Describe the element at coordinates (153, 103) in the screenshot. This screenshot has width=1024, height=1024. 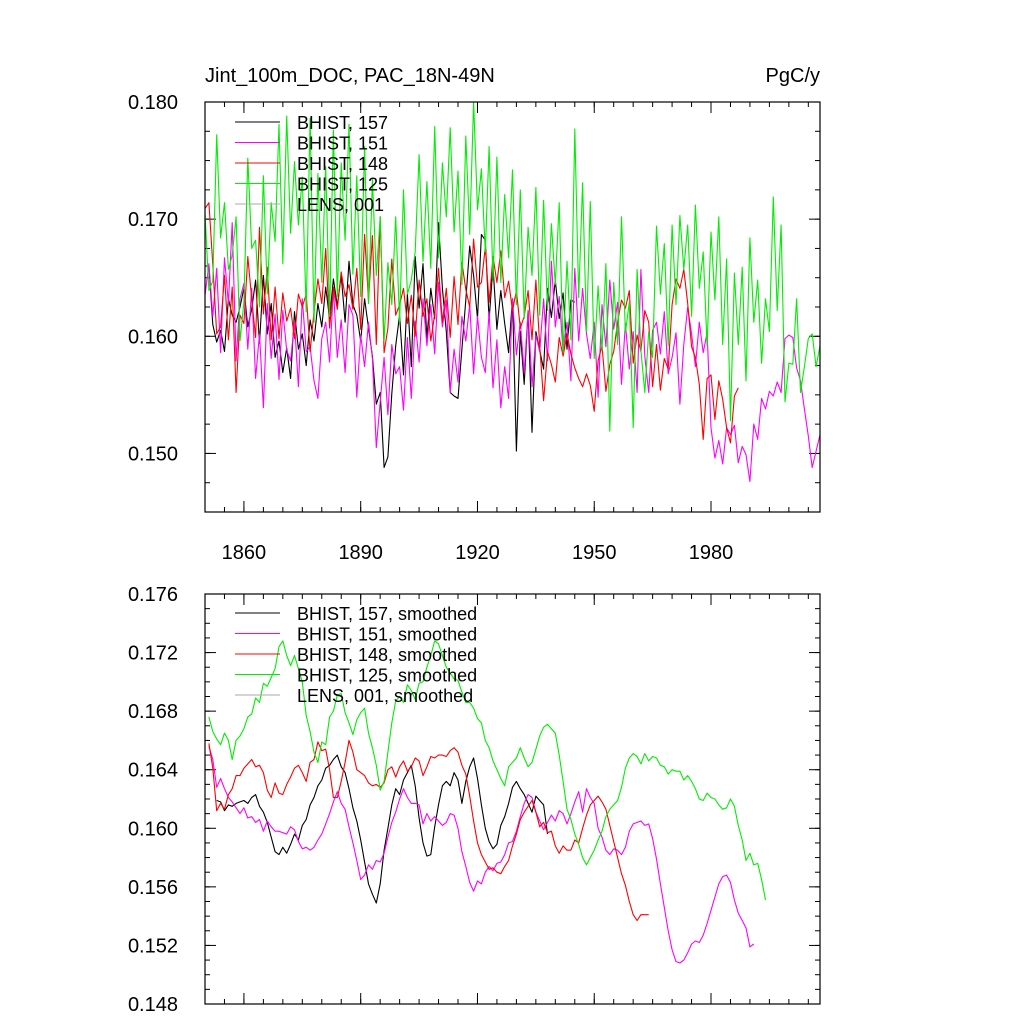
I see `y-tick-label: 0.180` at that location.